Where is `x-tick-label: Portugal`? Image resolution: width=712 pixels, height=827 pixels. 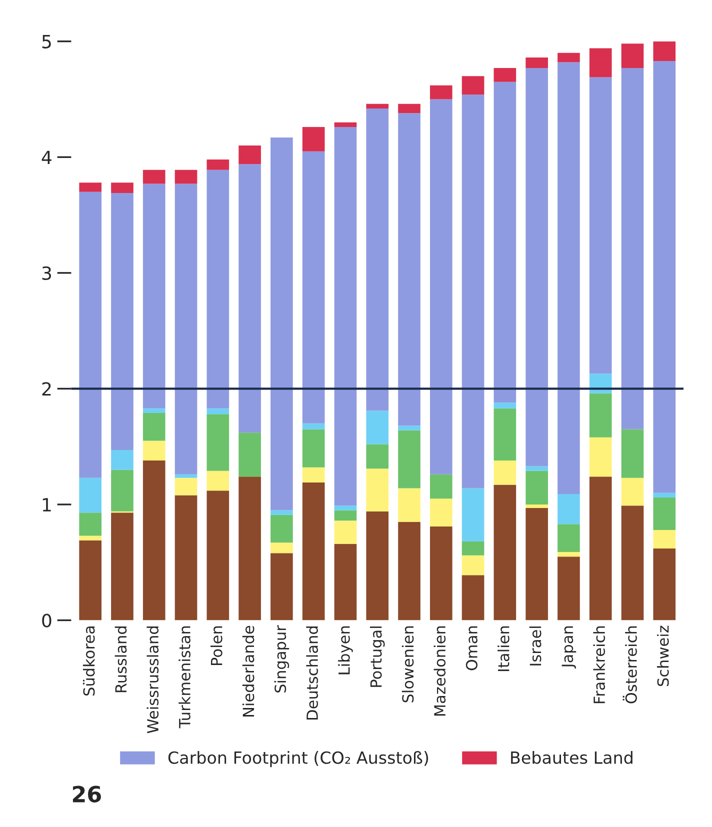 x-tick-label: Portugal is located at coordinates (377, 656).